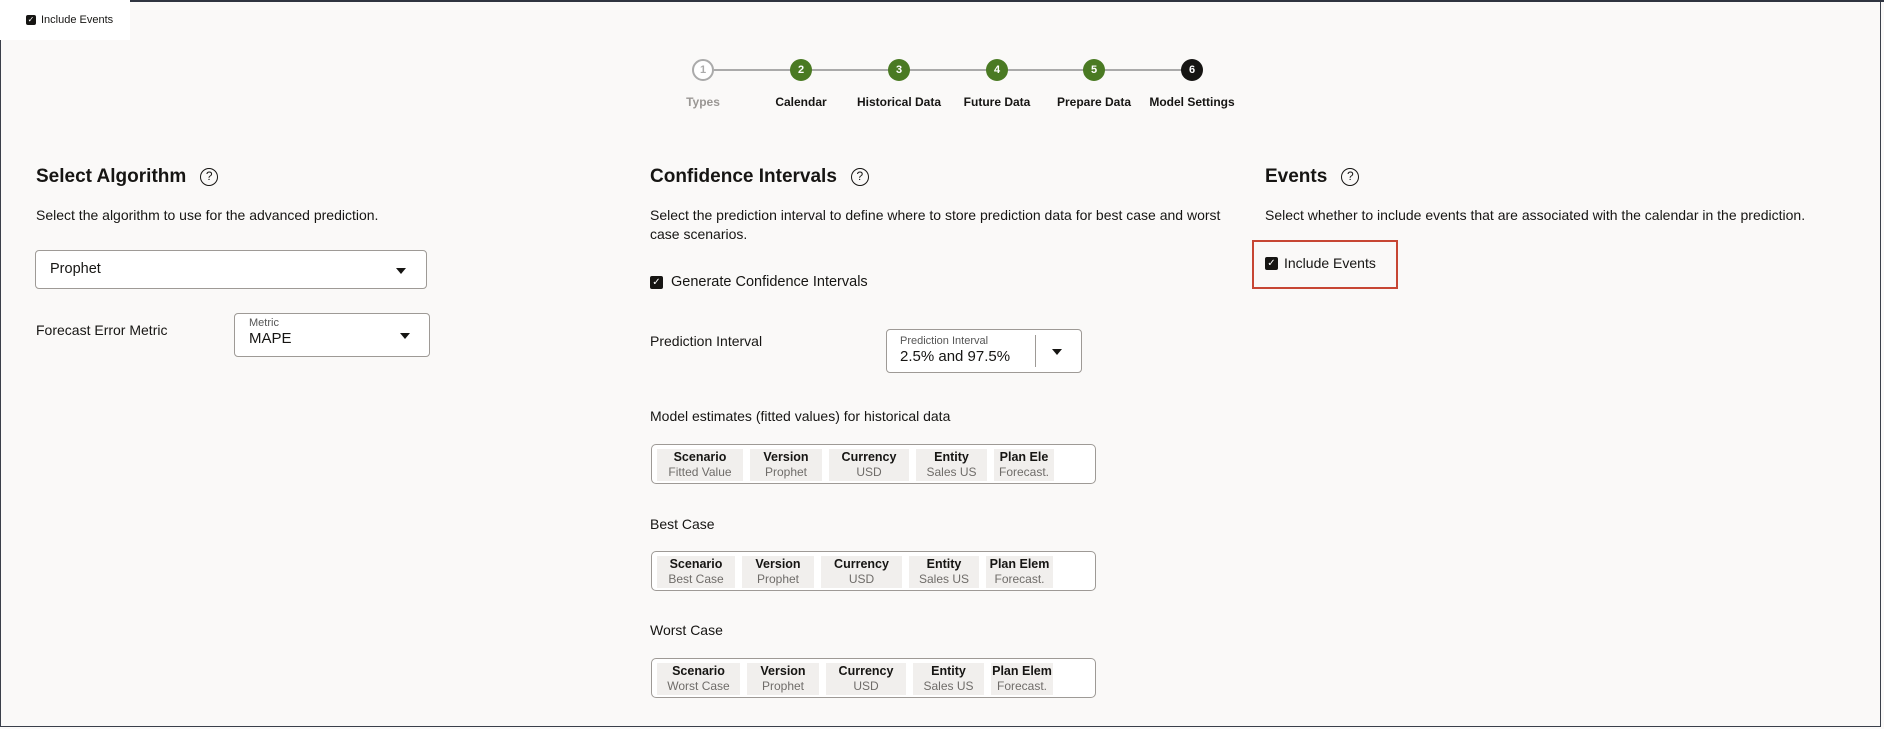  Describe the element at coordinates (698, 686) in the screenshot. I see `dimension-member: Worst Case` at that location.